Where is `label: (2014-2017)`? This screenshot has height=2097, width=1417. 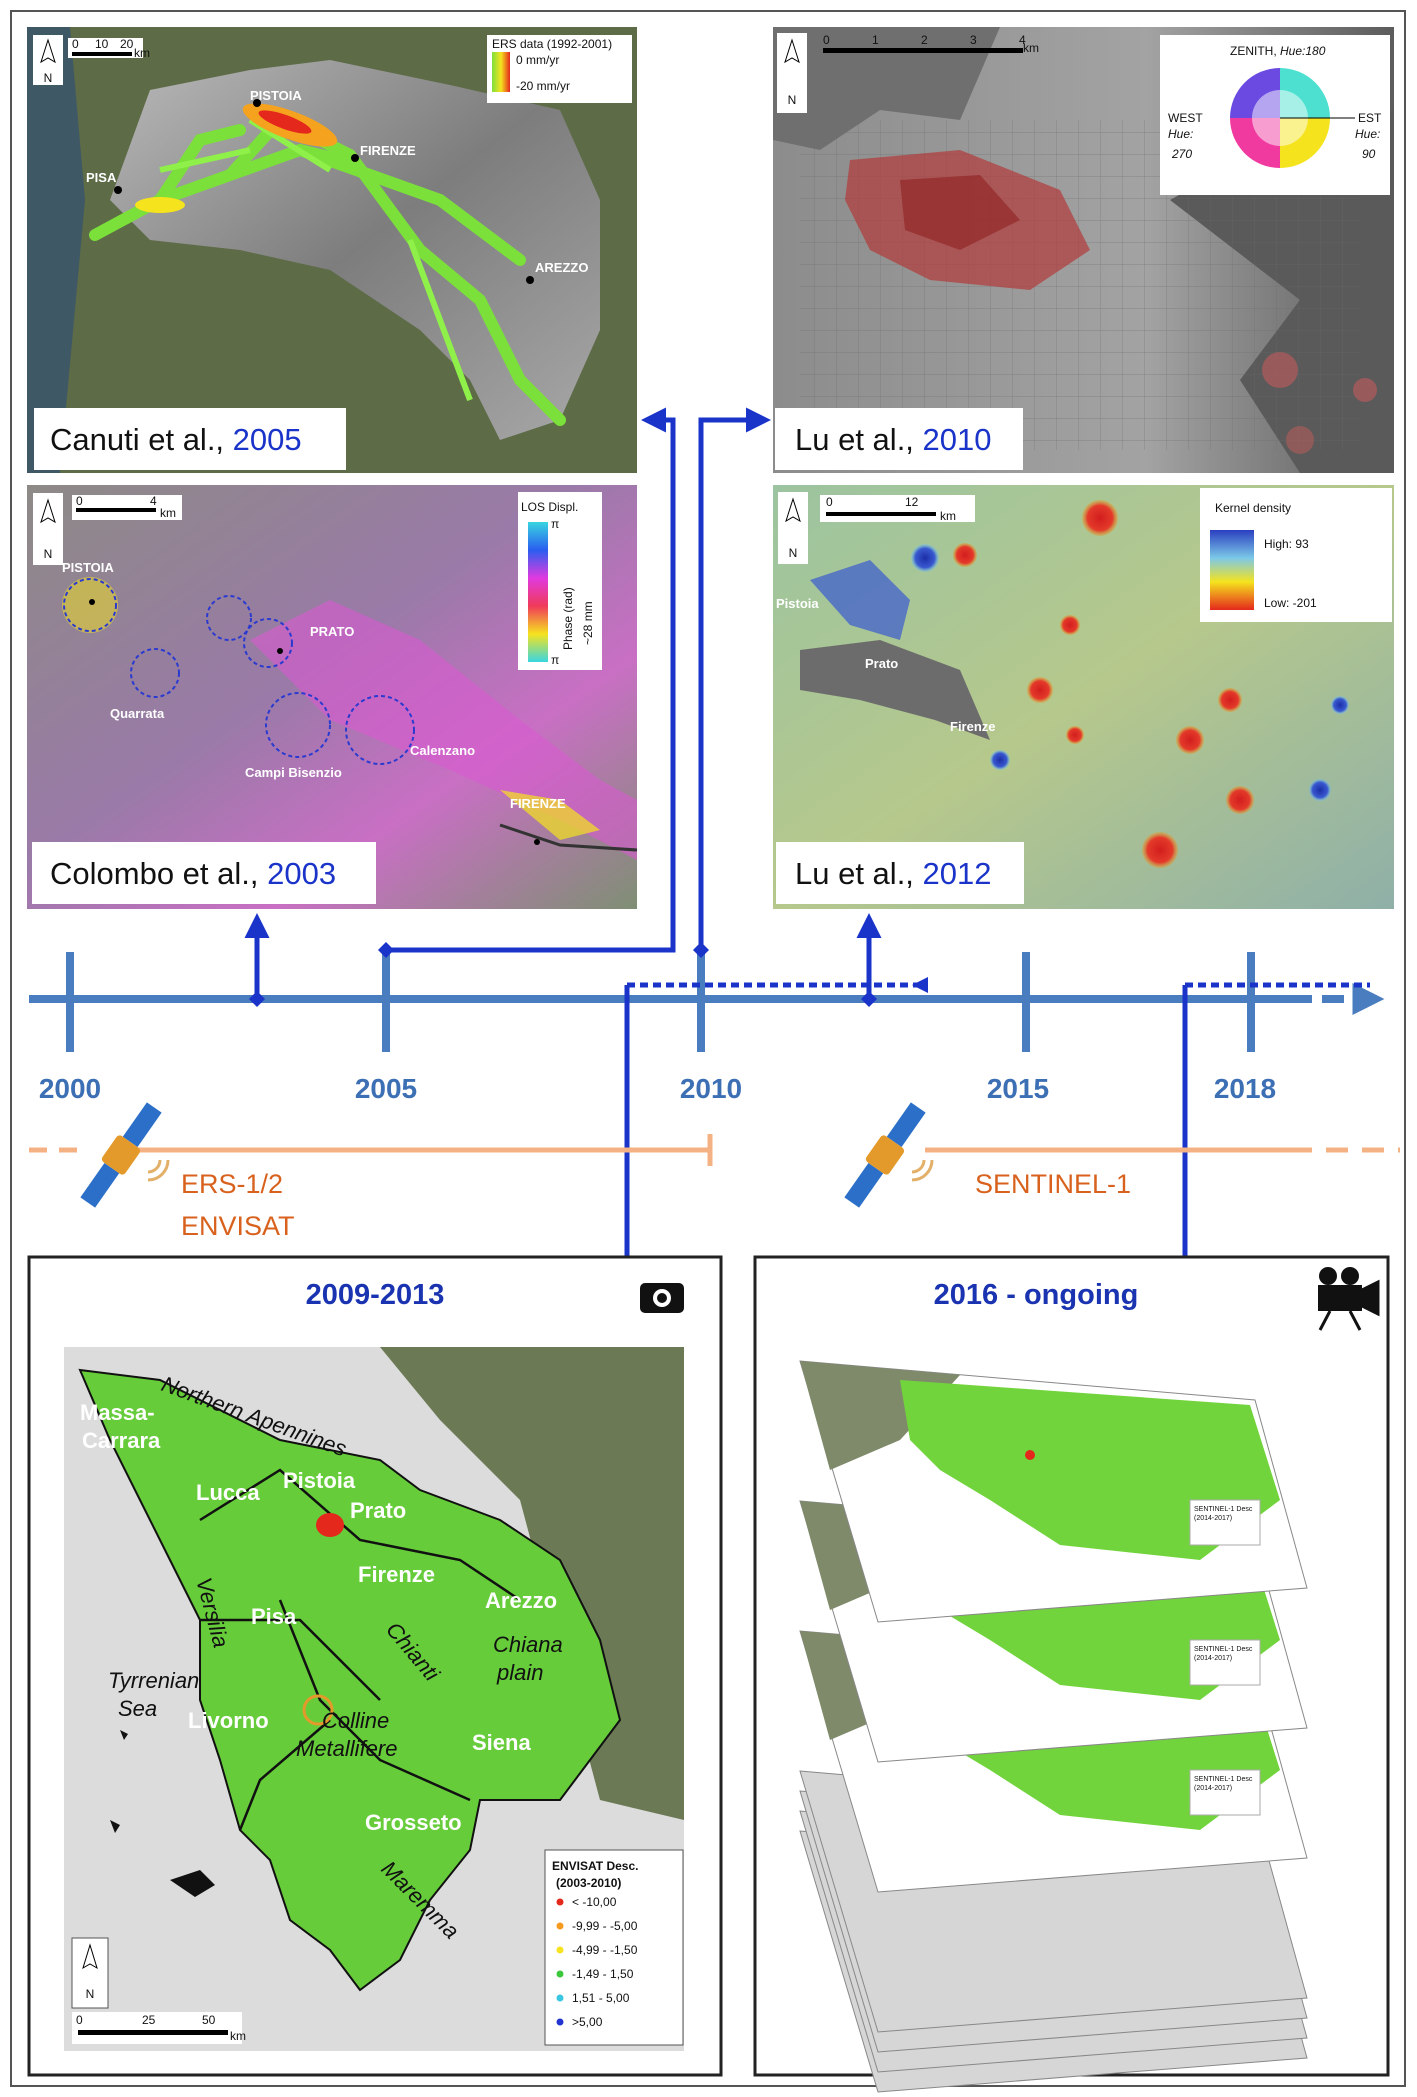
label: (2014-2017) is located at coordinates (1213, 1658).